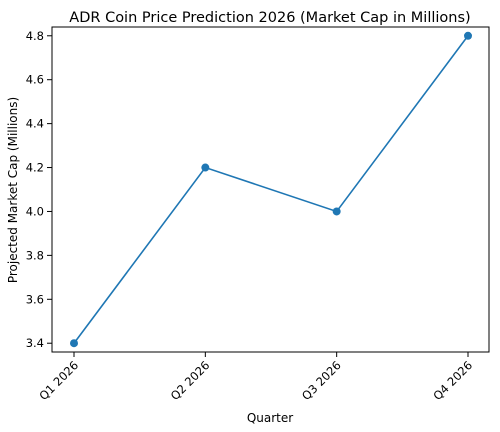 This screenshot has width=500, height=432. I want to click on y-tick-label: 4.6, so click(35, 80).